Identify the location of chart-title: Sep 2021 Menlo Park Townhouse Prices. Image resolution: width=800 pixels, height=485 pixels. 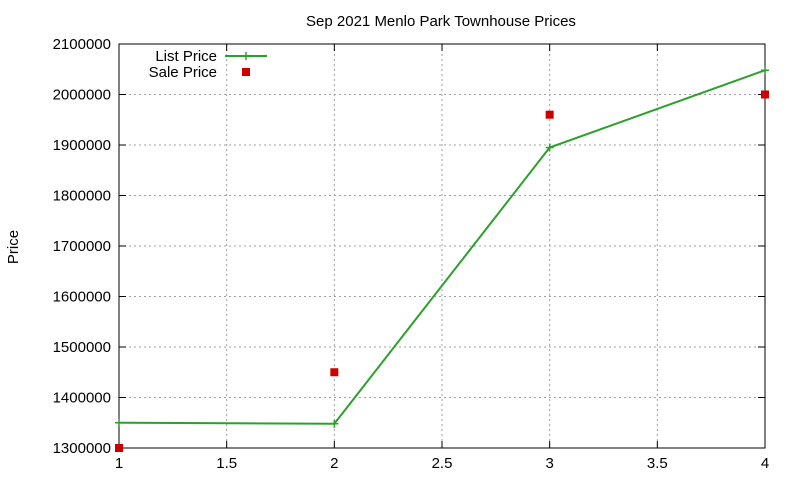
(441, 21).